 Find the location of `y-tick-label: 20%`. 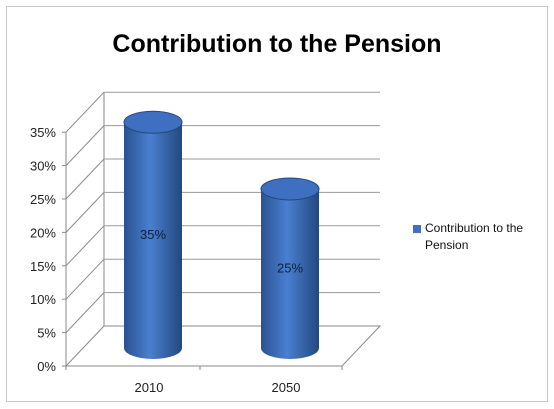

y-tick-label: 20% is located at coordinates (43, 232).